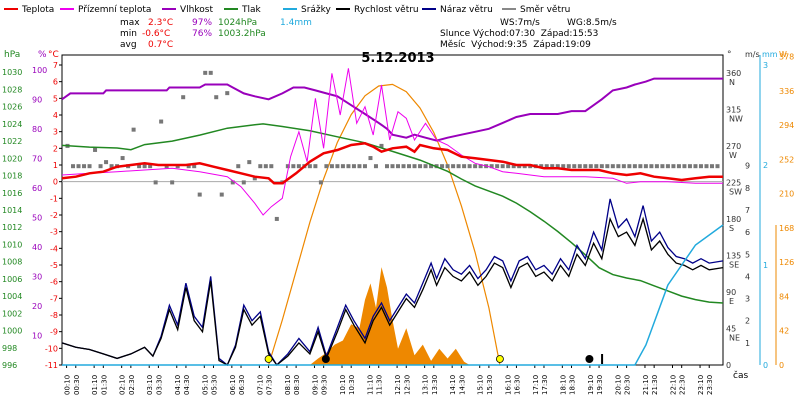  I want to click on tick-label-temp: -10, so click(51, 348).